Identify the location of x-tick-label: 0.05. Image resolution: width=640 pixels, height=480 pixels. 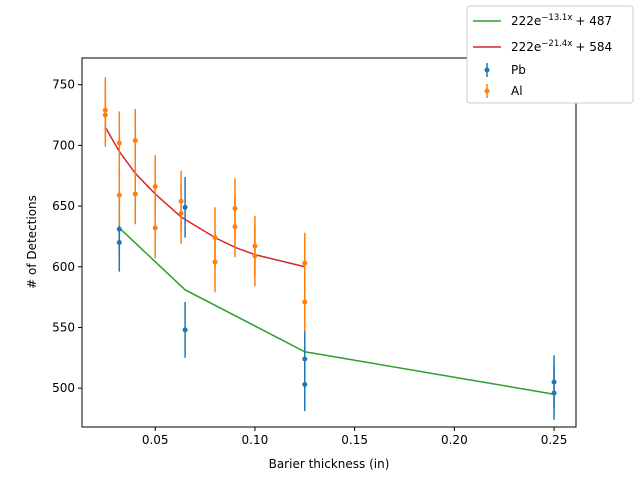
(155, 440).